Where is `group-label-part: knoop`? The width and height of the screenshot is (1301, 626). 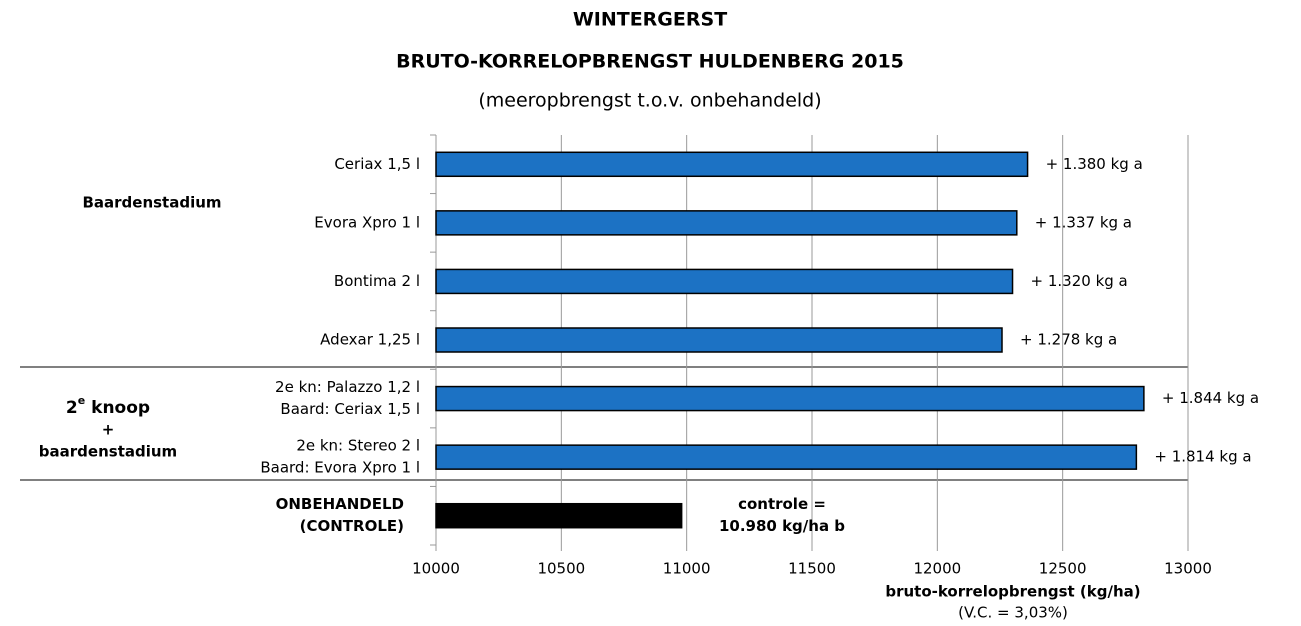
group-label-part: knoop is located at coordinates (117, 408).